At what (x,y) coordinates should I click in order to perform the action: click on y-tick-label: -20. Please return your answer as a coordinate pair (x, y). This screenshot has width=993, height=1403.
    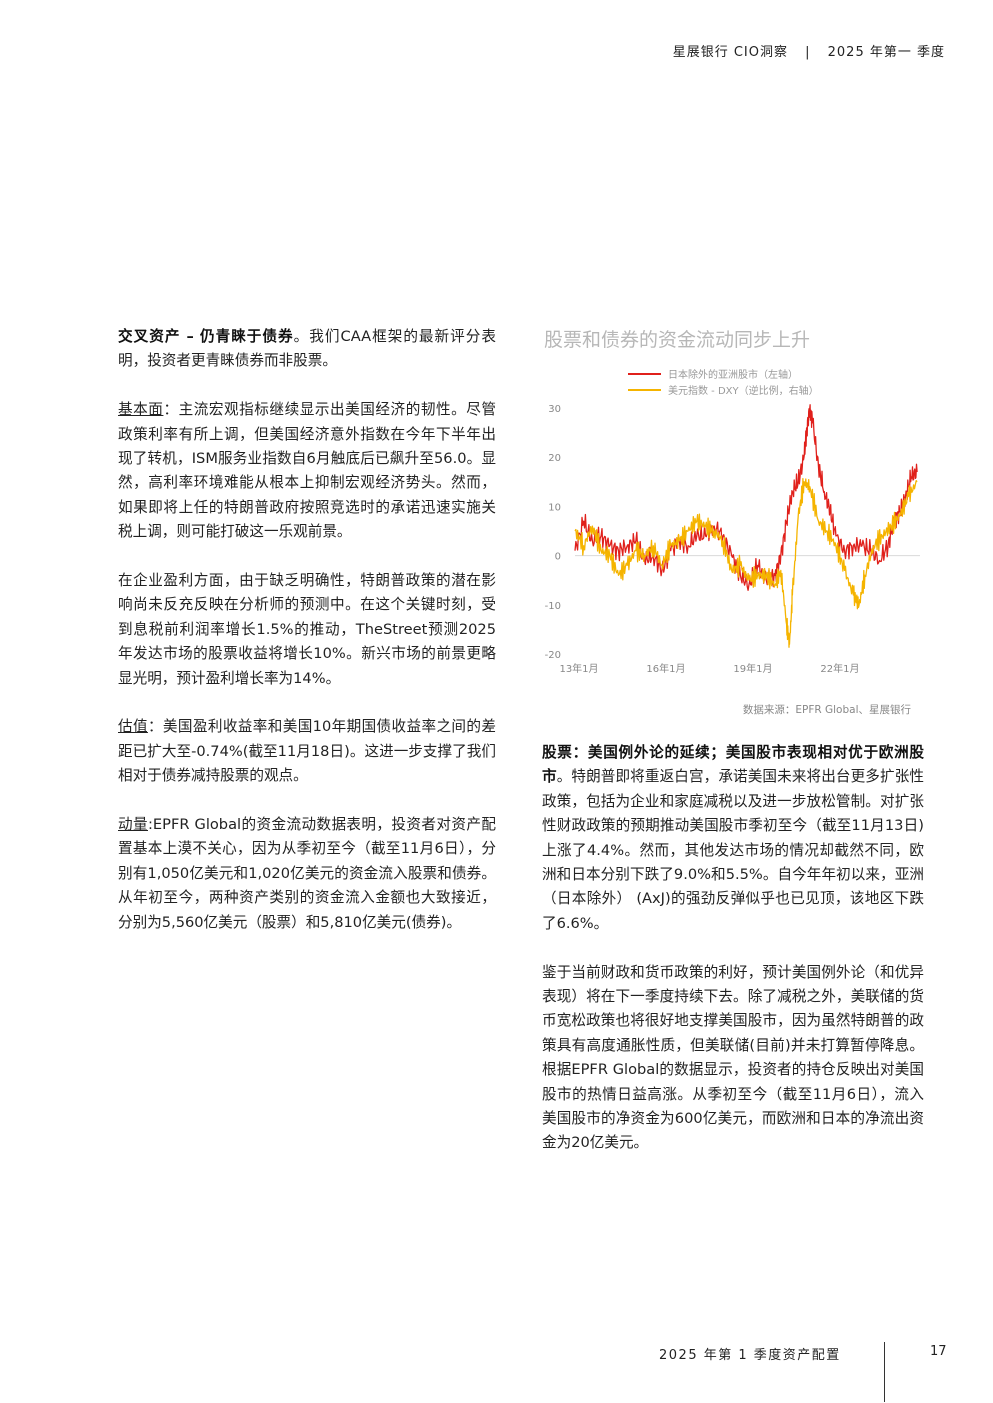
    Looking at the image, I should click on (553, 655).